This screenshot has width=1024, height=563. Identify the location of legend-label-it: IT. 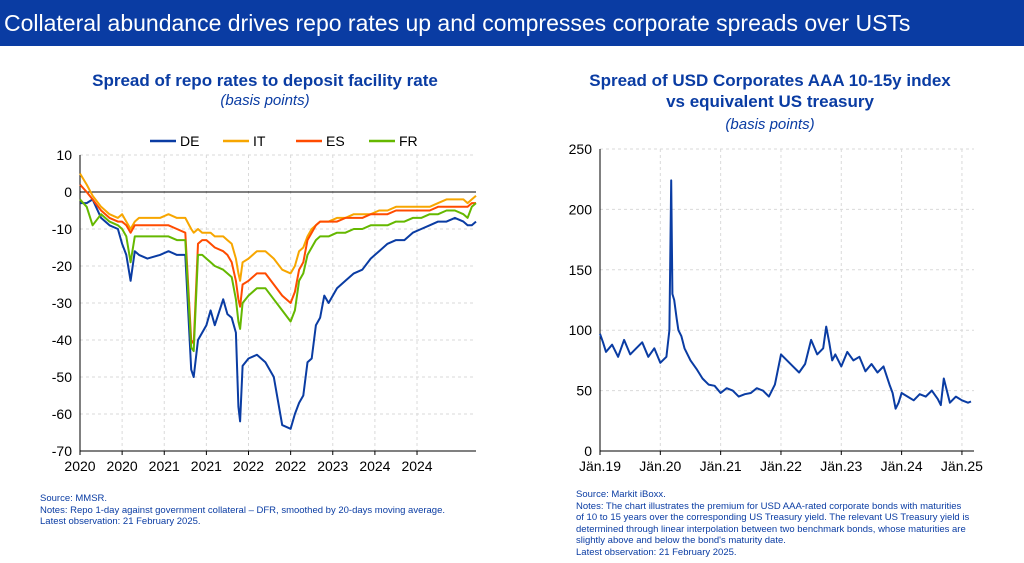
(259, 141).